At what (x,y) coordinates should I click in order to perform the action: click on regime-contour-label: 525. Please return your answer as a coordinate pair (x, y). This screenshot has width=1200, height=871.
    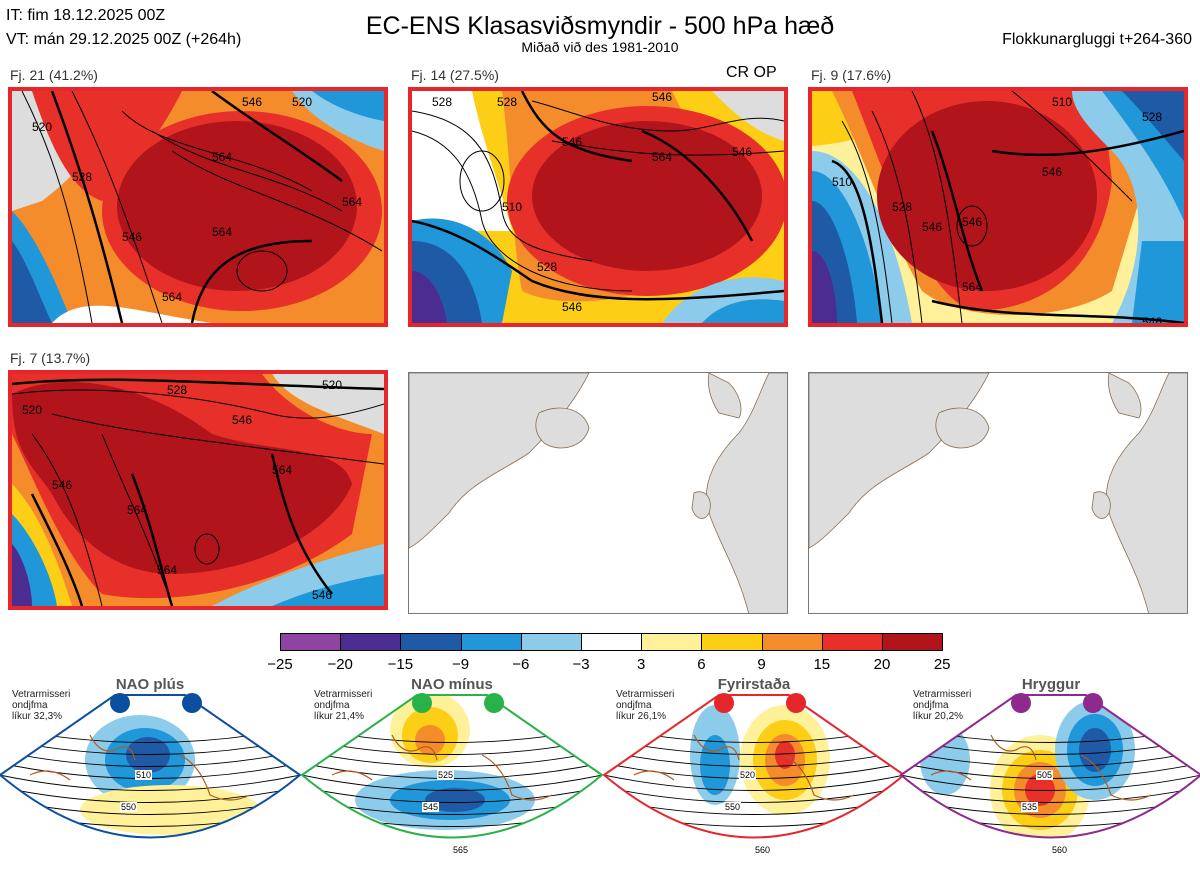
    Looking at the image, I should click on (446, 775).